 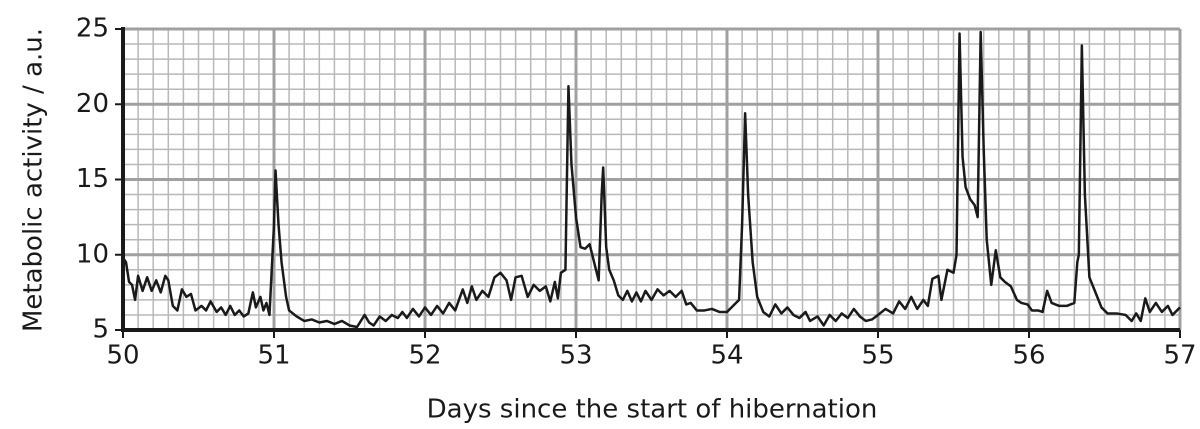 What do you see at coordinates (122, 356) in the screenshot?
I see `x-tick-label: 50` at bounding box center [122, 356].